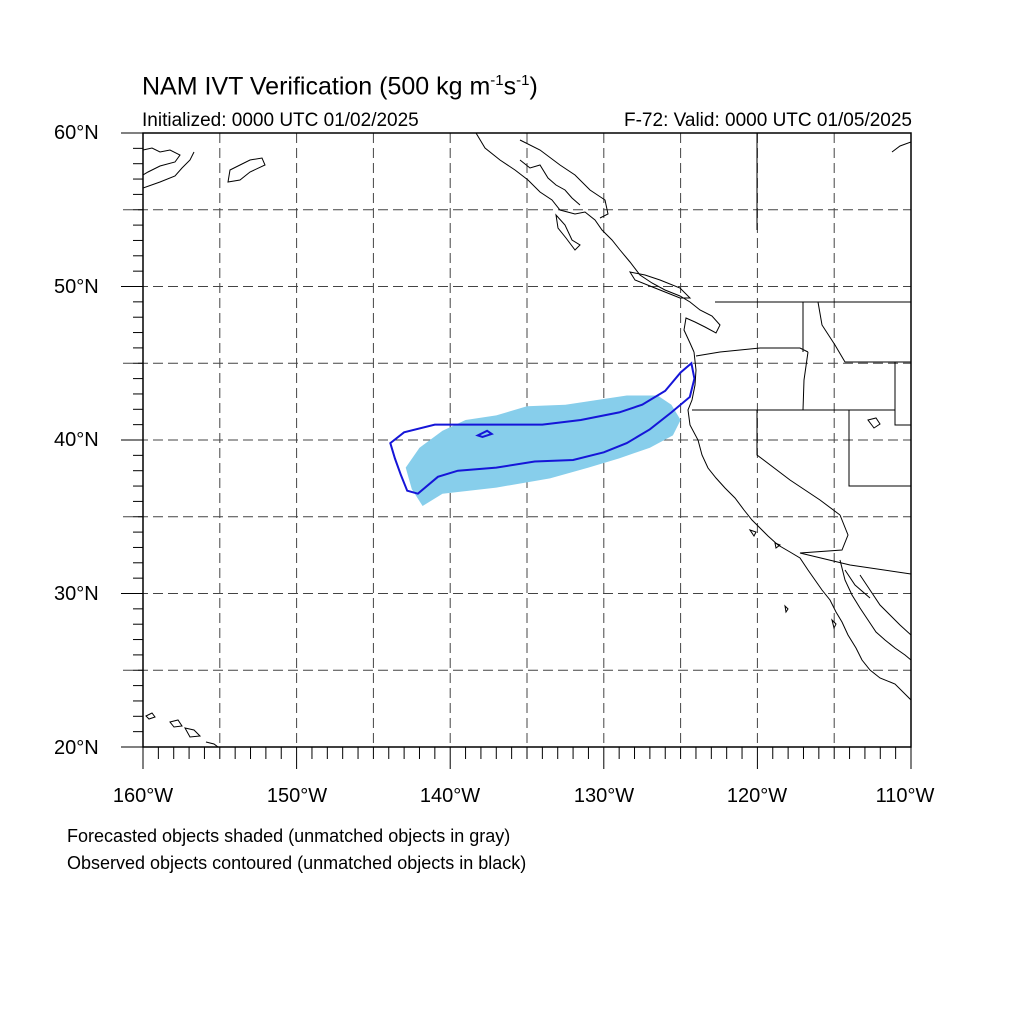 The width and height of the screenshot is (1024, 1024). I want to click on map-title: NAM IVT Verification (500 kg m-1s-1), so click(340, 86).